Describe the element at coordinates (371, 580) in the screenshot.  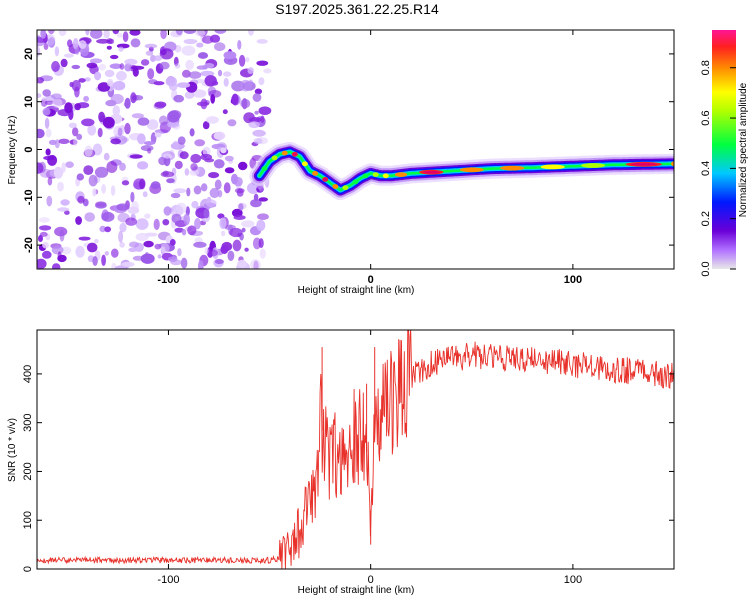
I see `snr-xtick-label: 0` at that location.